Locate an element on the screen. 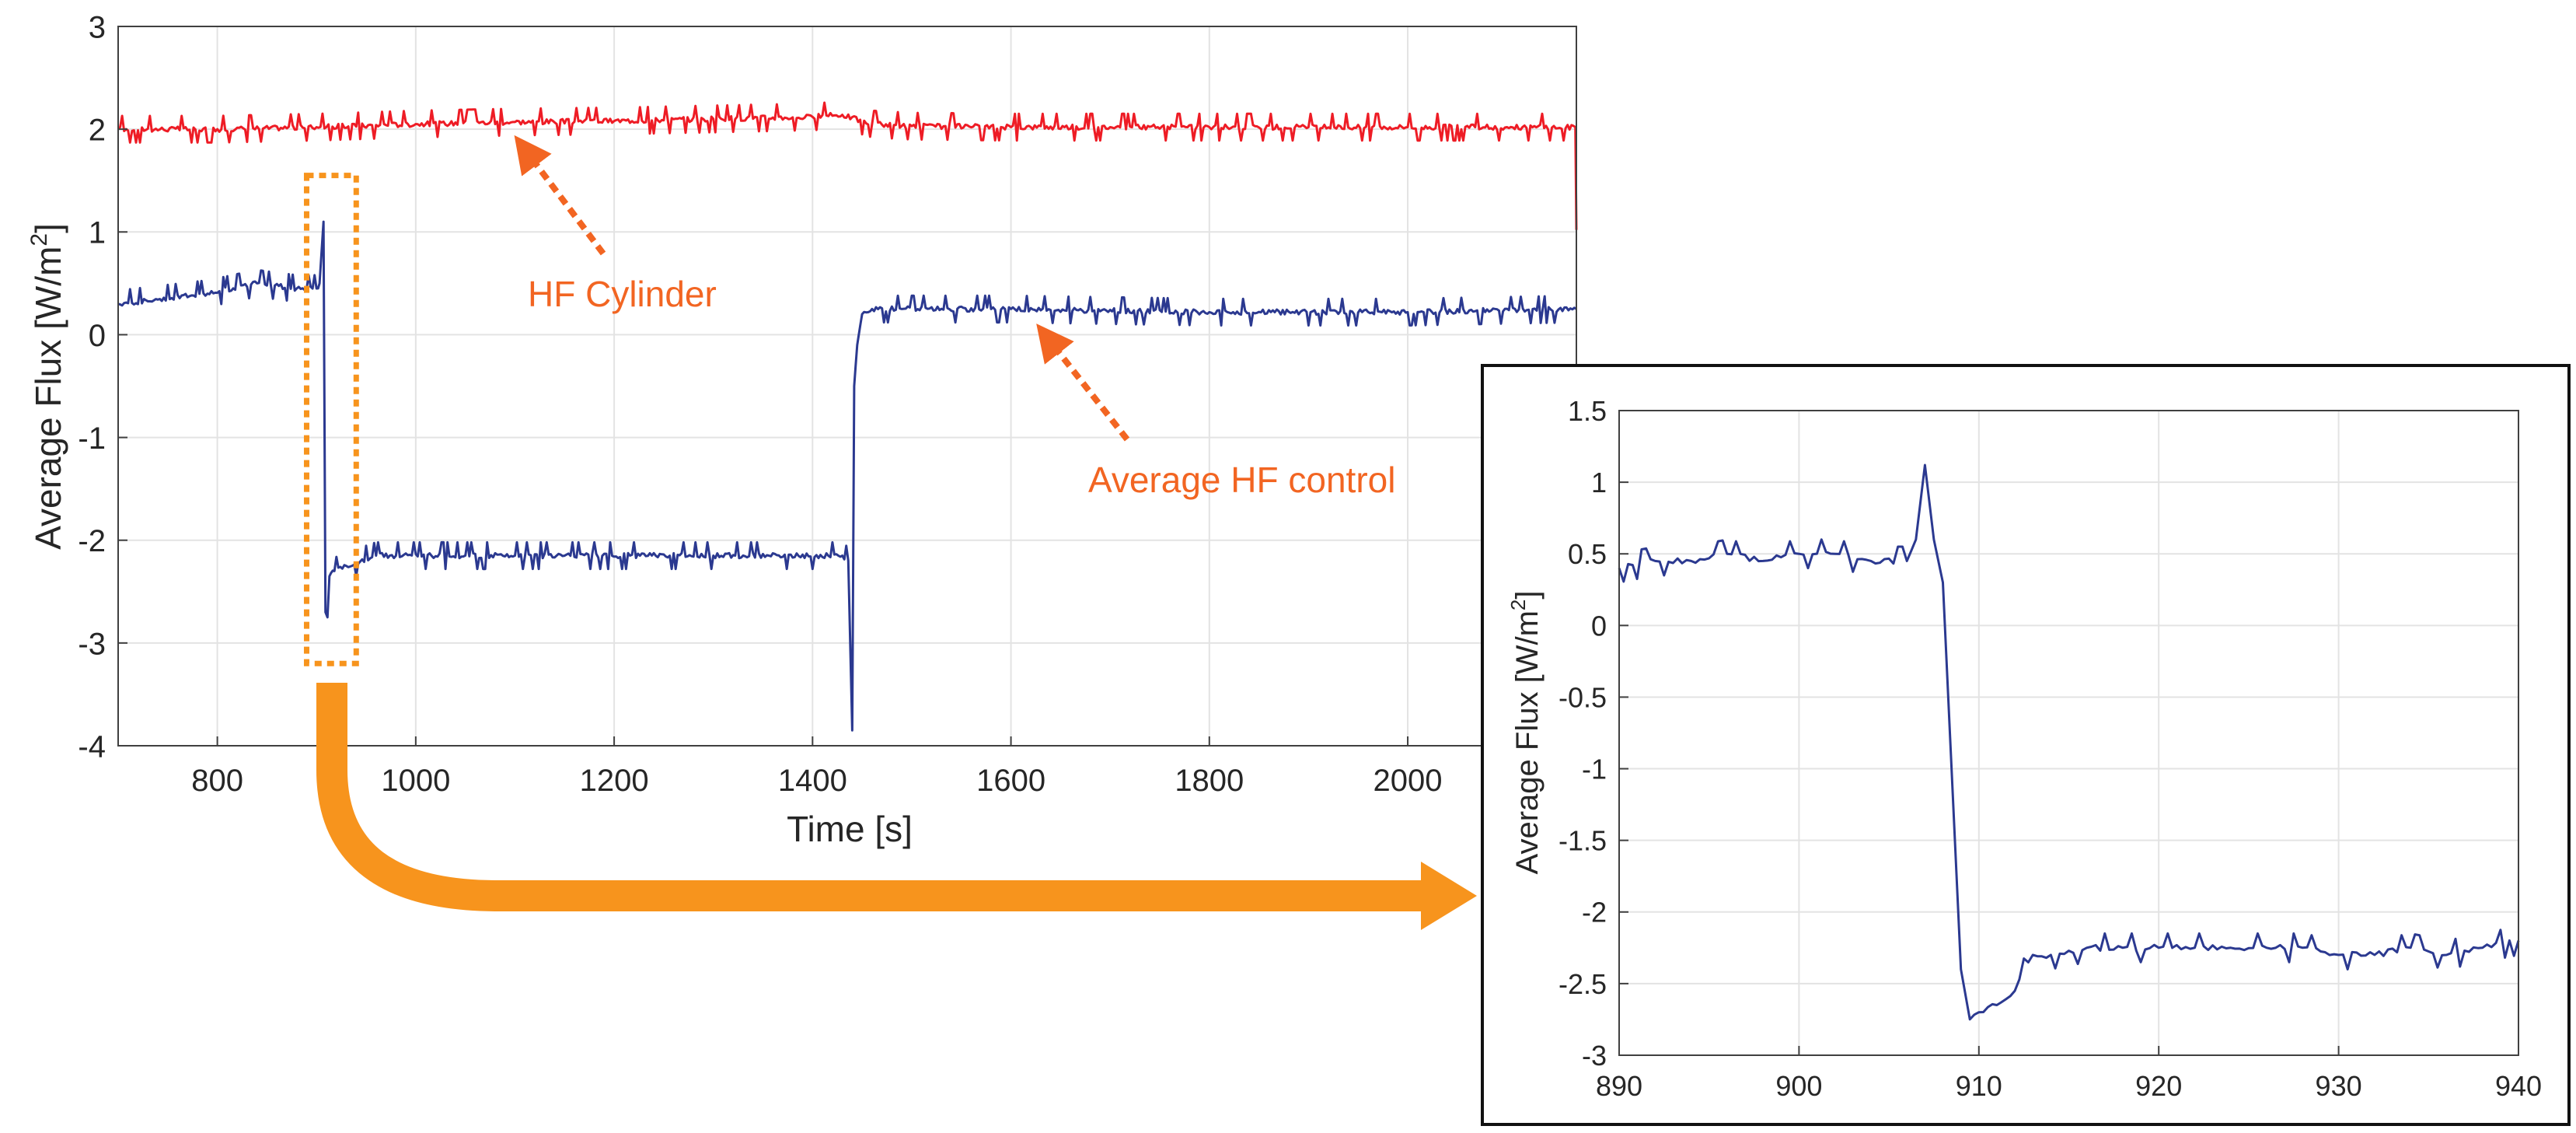  average-hf-control-label: Average HF control is located at coordinates (1242, 480).